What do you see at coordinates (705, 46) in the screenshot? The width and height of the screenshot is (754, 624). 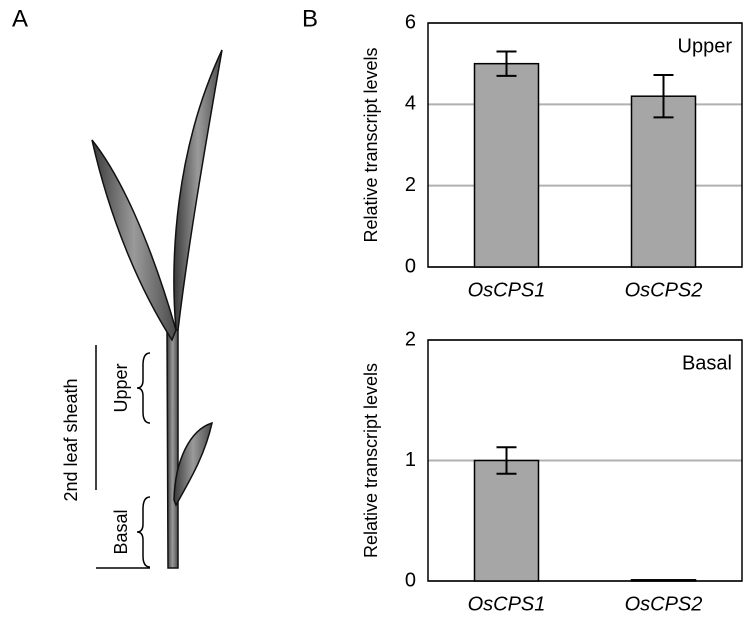 I see `annotation: Upper` at bounding box center [705, 46].